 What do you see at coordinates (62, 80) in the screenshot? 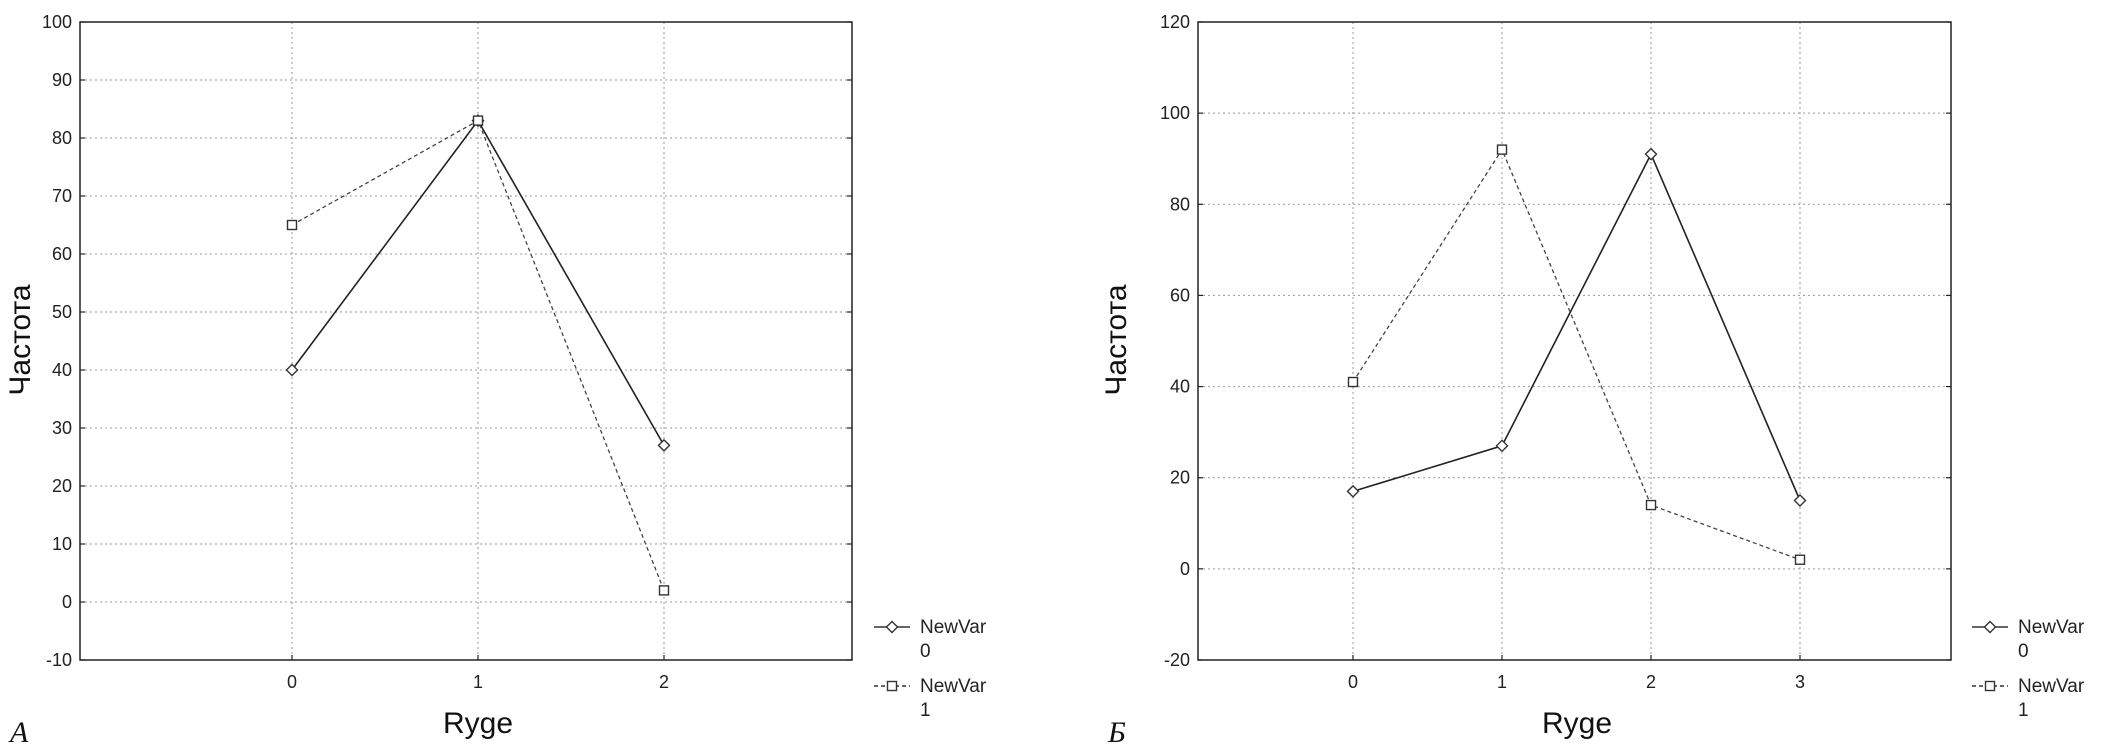
I see `y-tick-label: 90` at bounding box center [62, 80].